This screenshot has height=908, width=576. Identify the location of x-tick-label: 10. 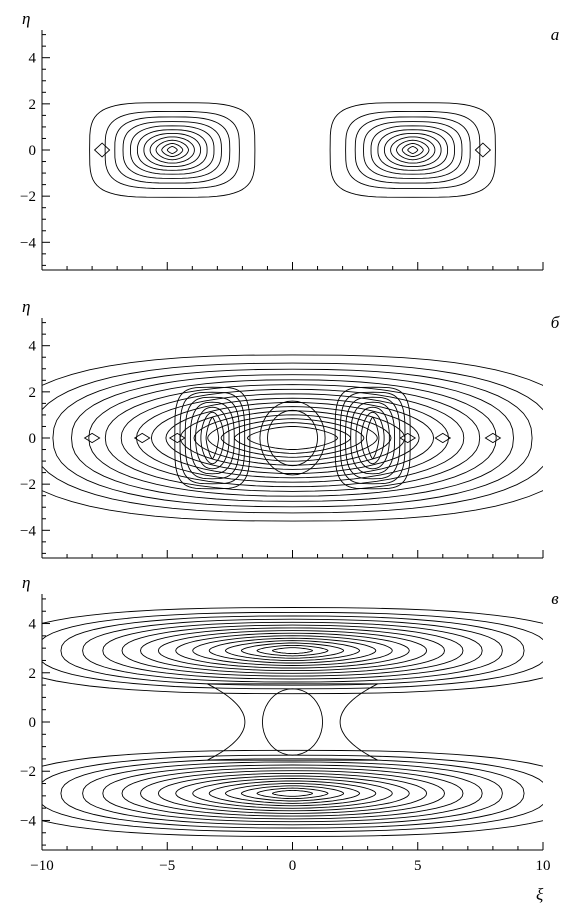
(543, 866).